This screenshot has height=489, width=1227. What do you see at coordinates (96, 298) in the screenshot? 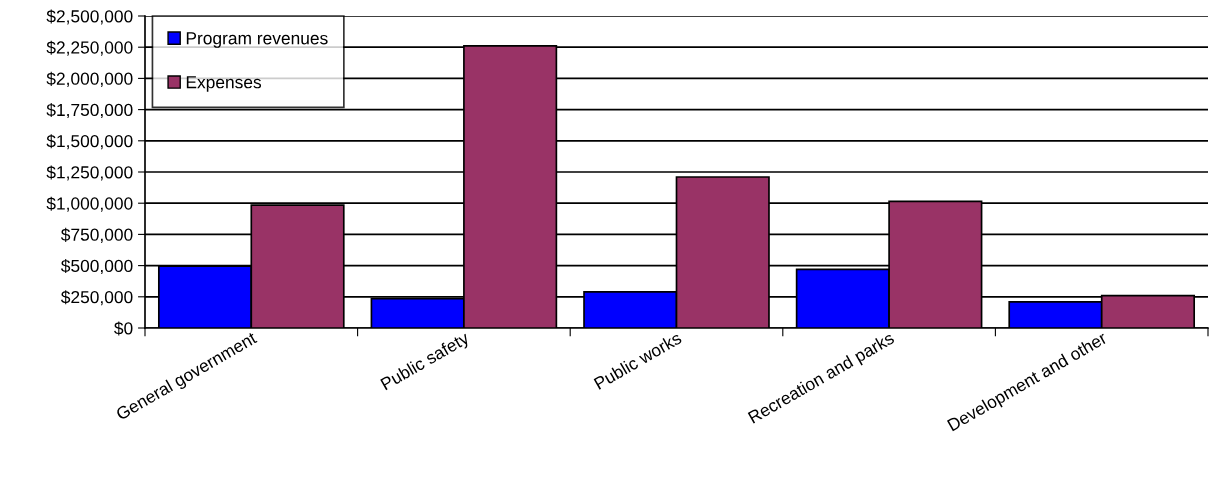
I see `y-tick-label: $250,000` at bounding box center [96, 298].